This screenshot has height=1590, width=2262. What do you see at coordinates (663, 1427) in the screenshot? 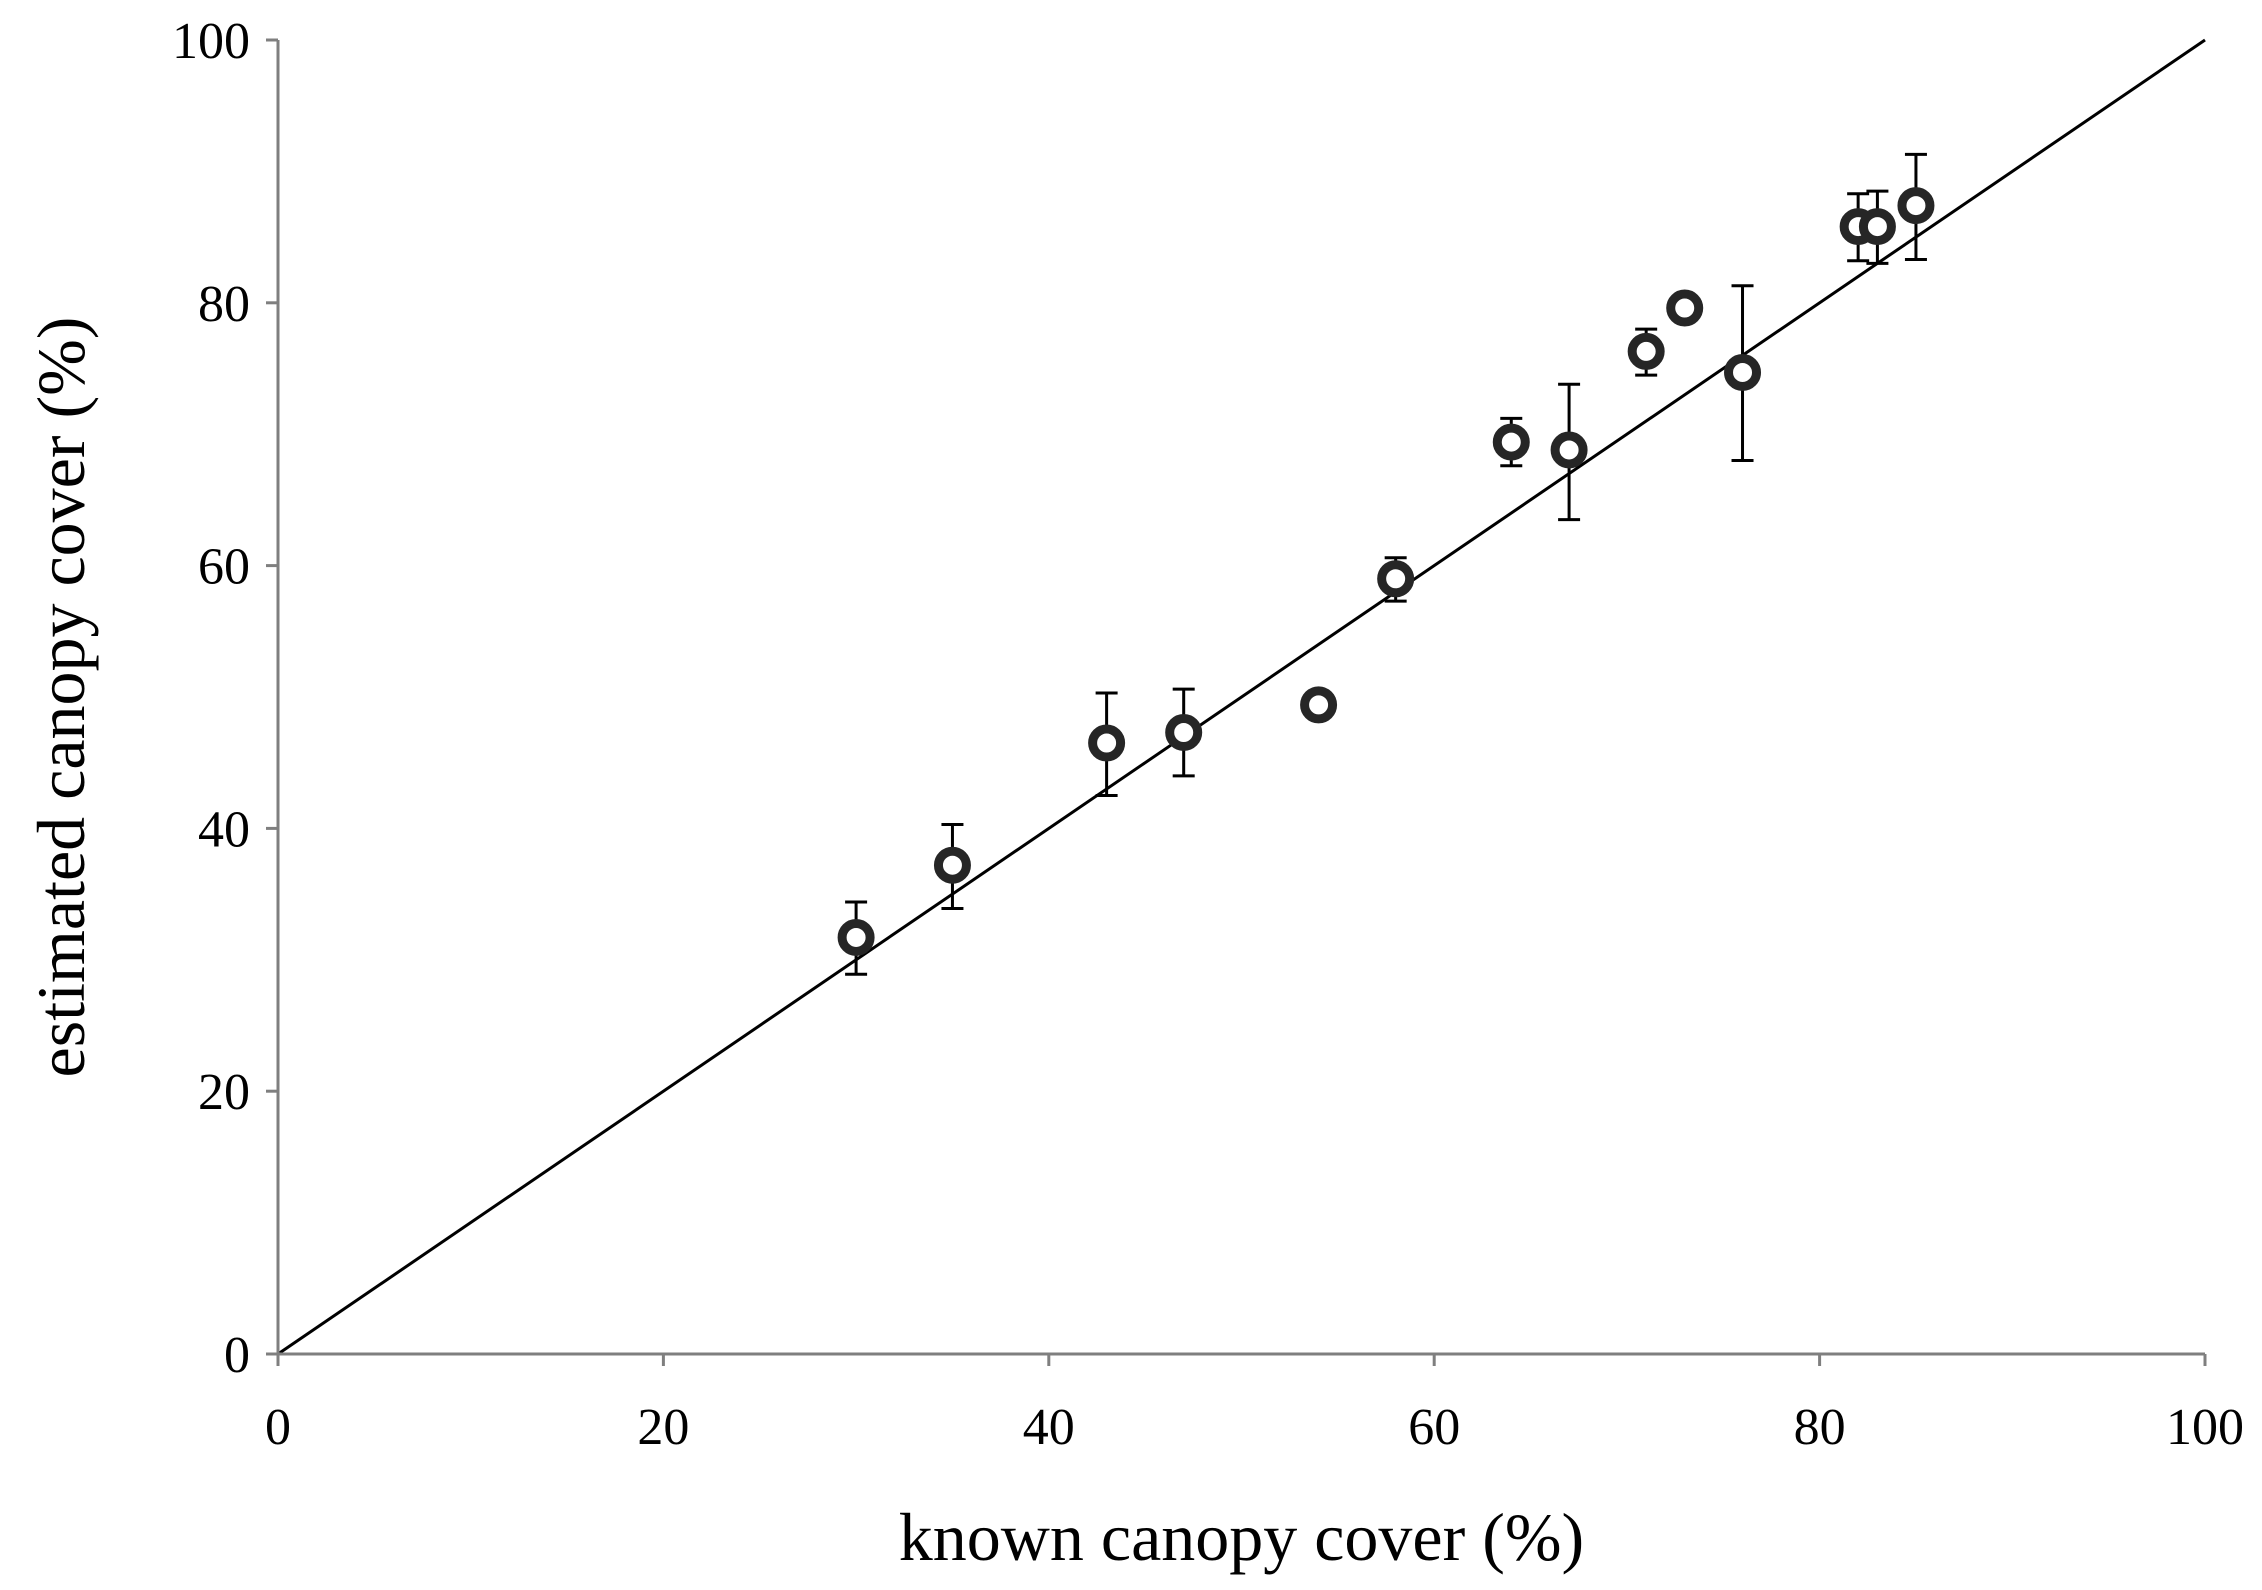
I see `x-tick-label: 20` at bounding box center [663, 1427].